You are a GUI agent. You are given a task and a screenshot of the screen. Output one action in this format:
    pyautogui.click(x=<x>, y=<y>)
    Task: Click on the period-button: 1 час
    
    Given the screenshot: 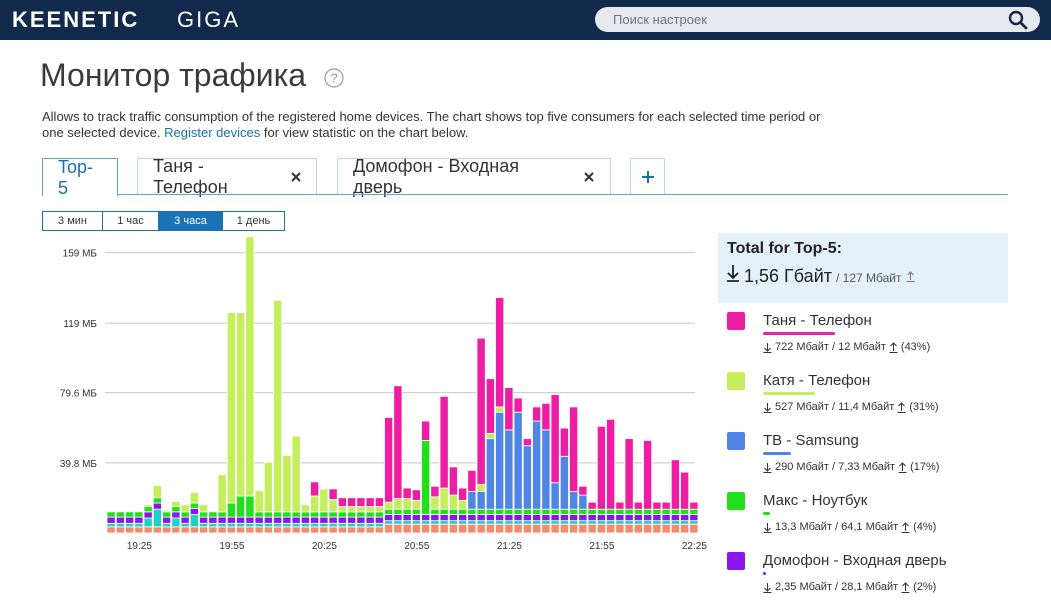 What is the action you would take?
    pyautogui.click(x=130, y=221)
    